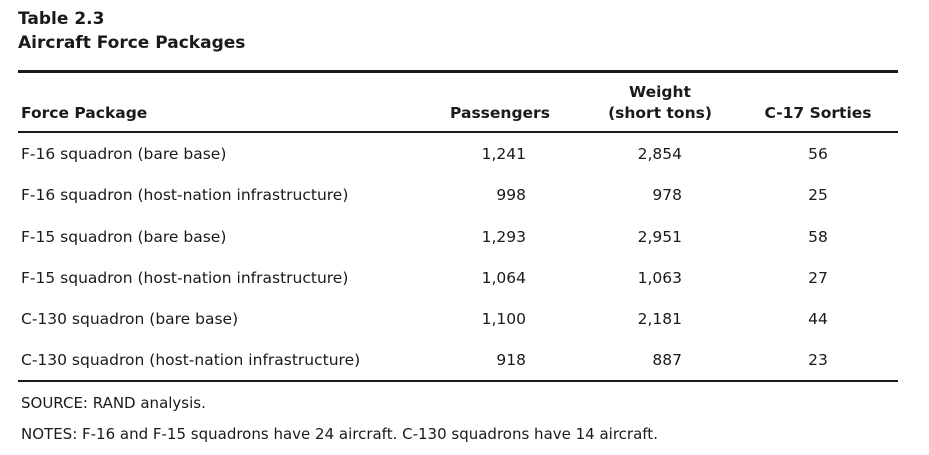 The image size is (929, 455). Describe the element at coordinates (659, 319) in the screenshot. I see `weight-cell: 2,181` at that location.